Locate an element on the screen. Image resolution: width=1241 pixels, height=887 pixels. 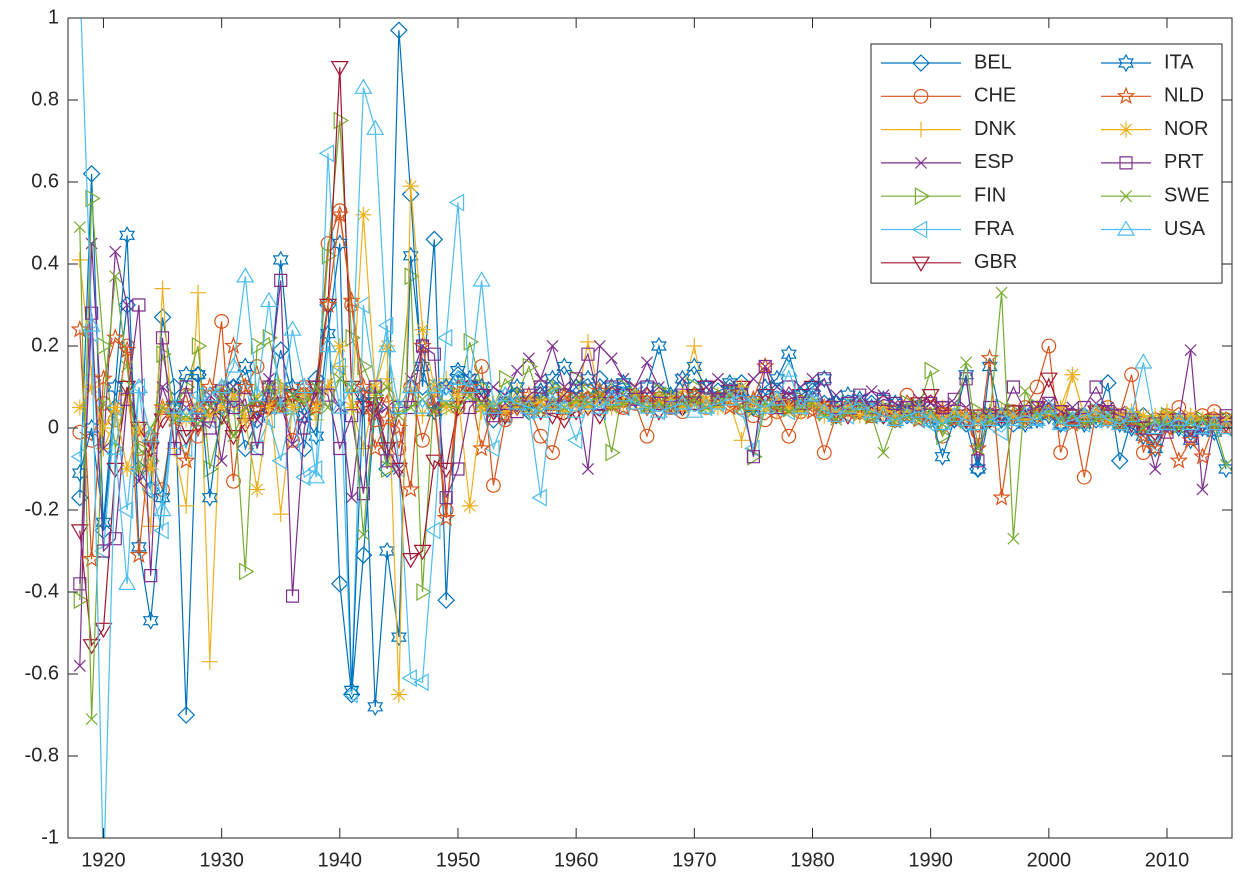
x-tick-label: 1950 is located at coordinates (458, 860).